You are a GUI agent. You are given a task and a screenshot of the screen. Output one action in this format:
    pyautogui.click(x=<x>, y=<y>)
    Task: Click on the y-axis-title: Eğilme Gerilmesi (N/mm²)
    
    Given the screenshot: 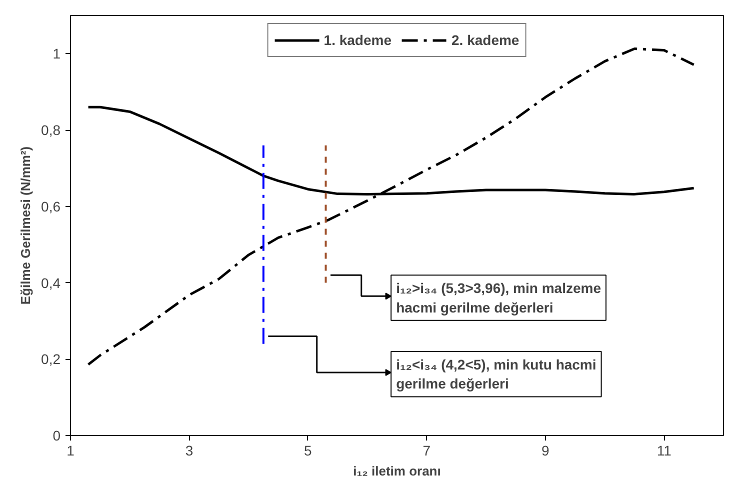 What is the action you would take?
    pyautogui.click(x=26, y=225)
    